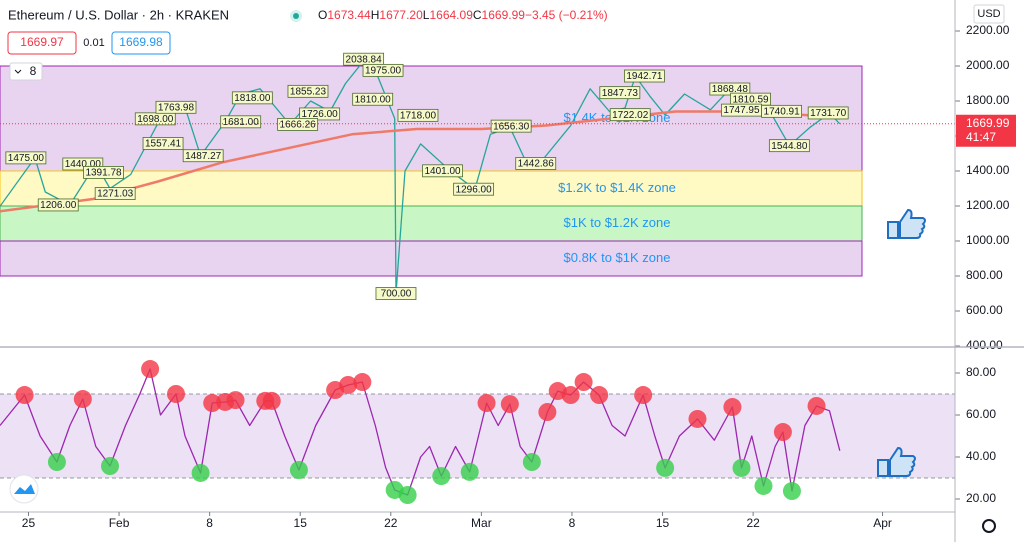 This screenshot has height=542, width=1024. I want to click on currency: USD, so click(988, 14).